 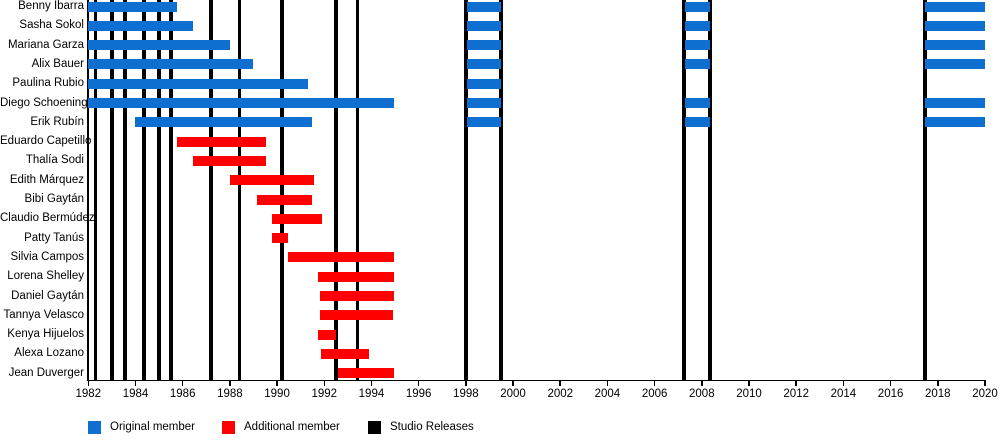 I want to click on x-axis-tick-label: 1988, so click(x=230, y=394).